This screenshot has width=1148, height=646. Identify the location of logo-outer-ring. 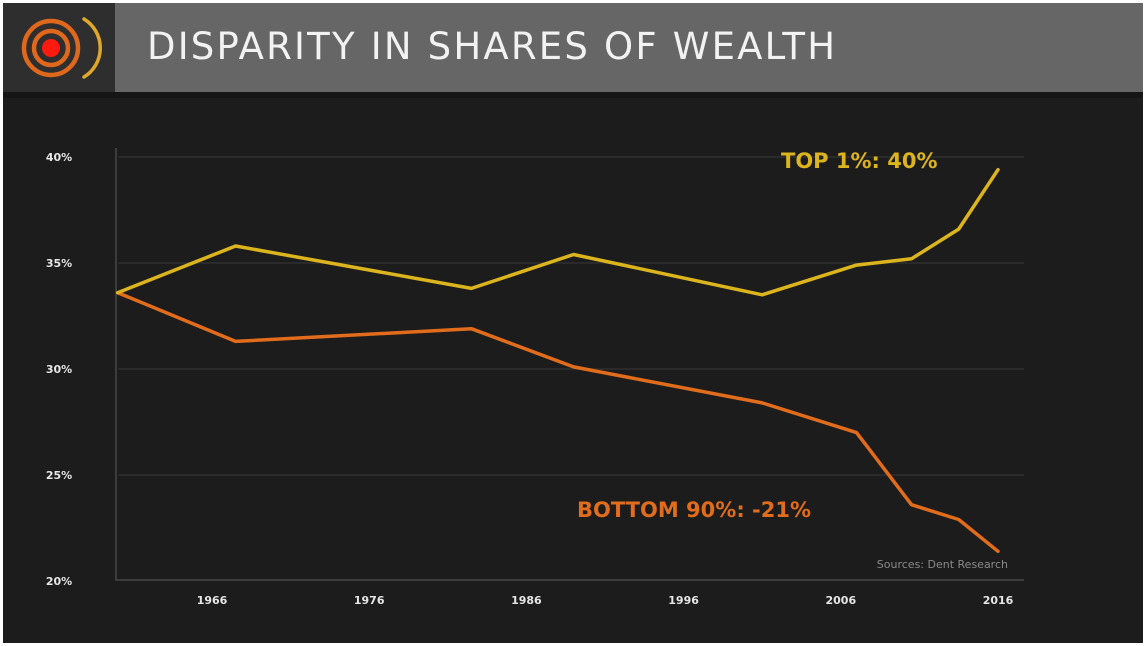
(51, 48).